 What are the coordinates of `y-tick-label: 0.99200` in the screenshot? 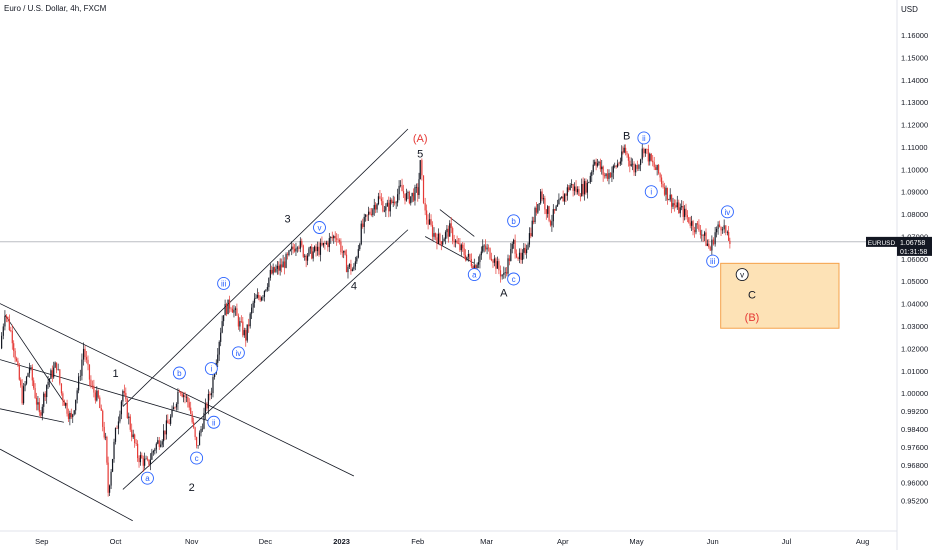 It's located at (914, 411).